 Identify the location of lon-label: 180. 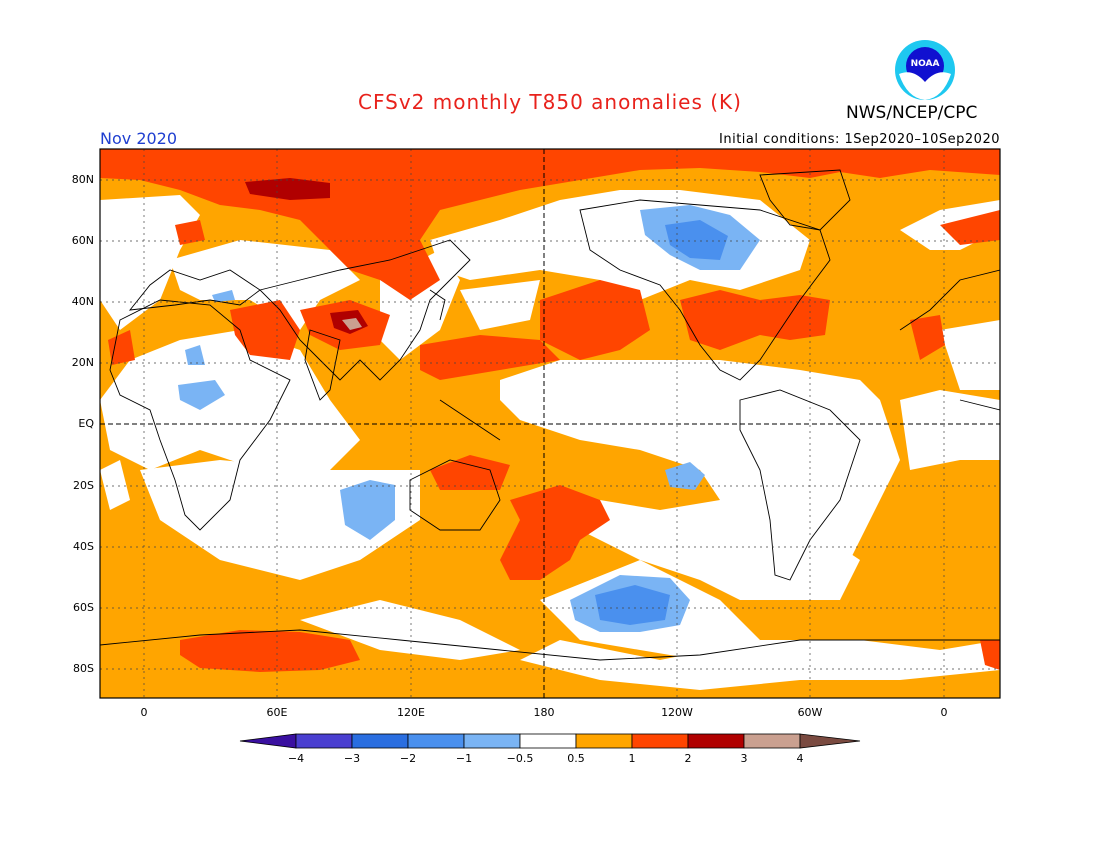
(544, 712).